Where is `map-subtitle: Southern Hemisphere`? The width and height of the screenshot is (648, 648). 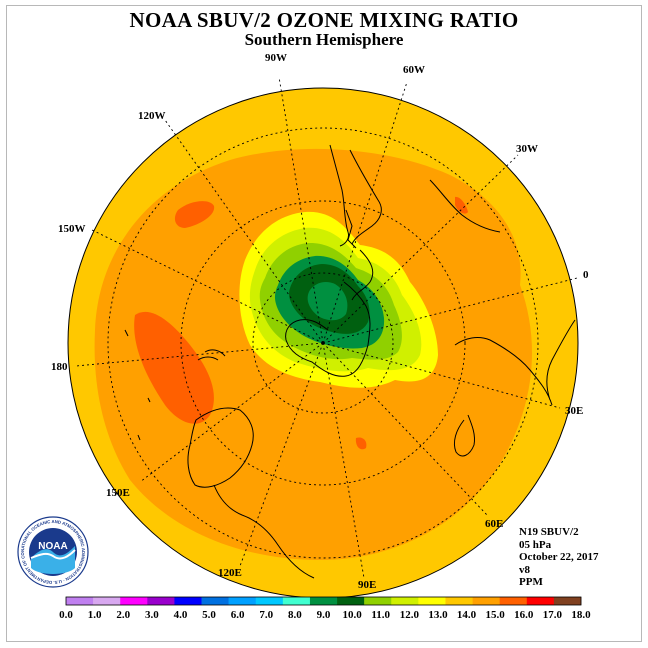
map-subtitle: Southern Hemisphere is located at coordinates (324, 39).